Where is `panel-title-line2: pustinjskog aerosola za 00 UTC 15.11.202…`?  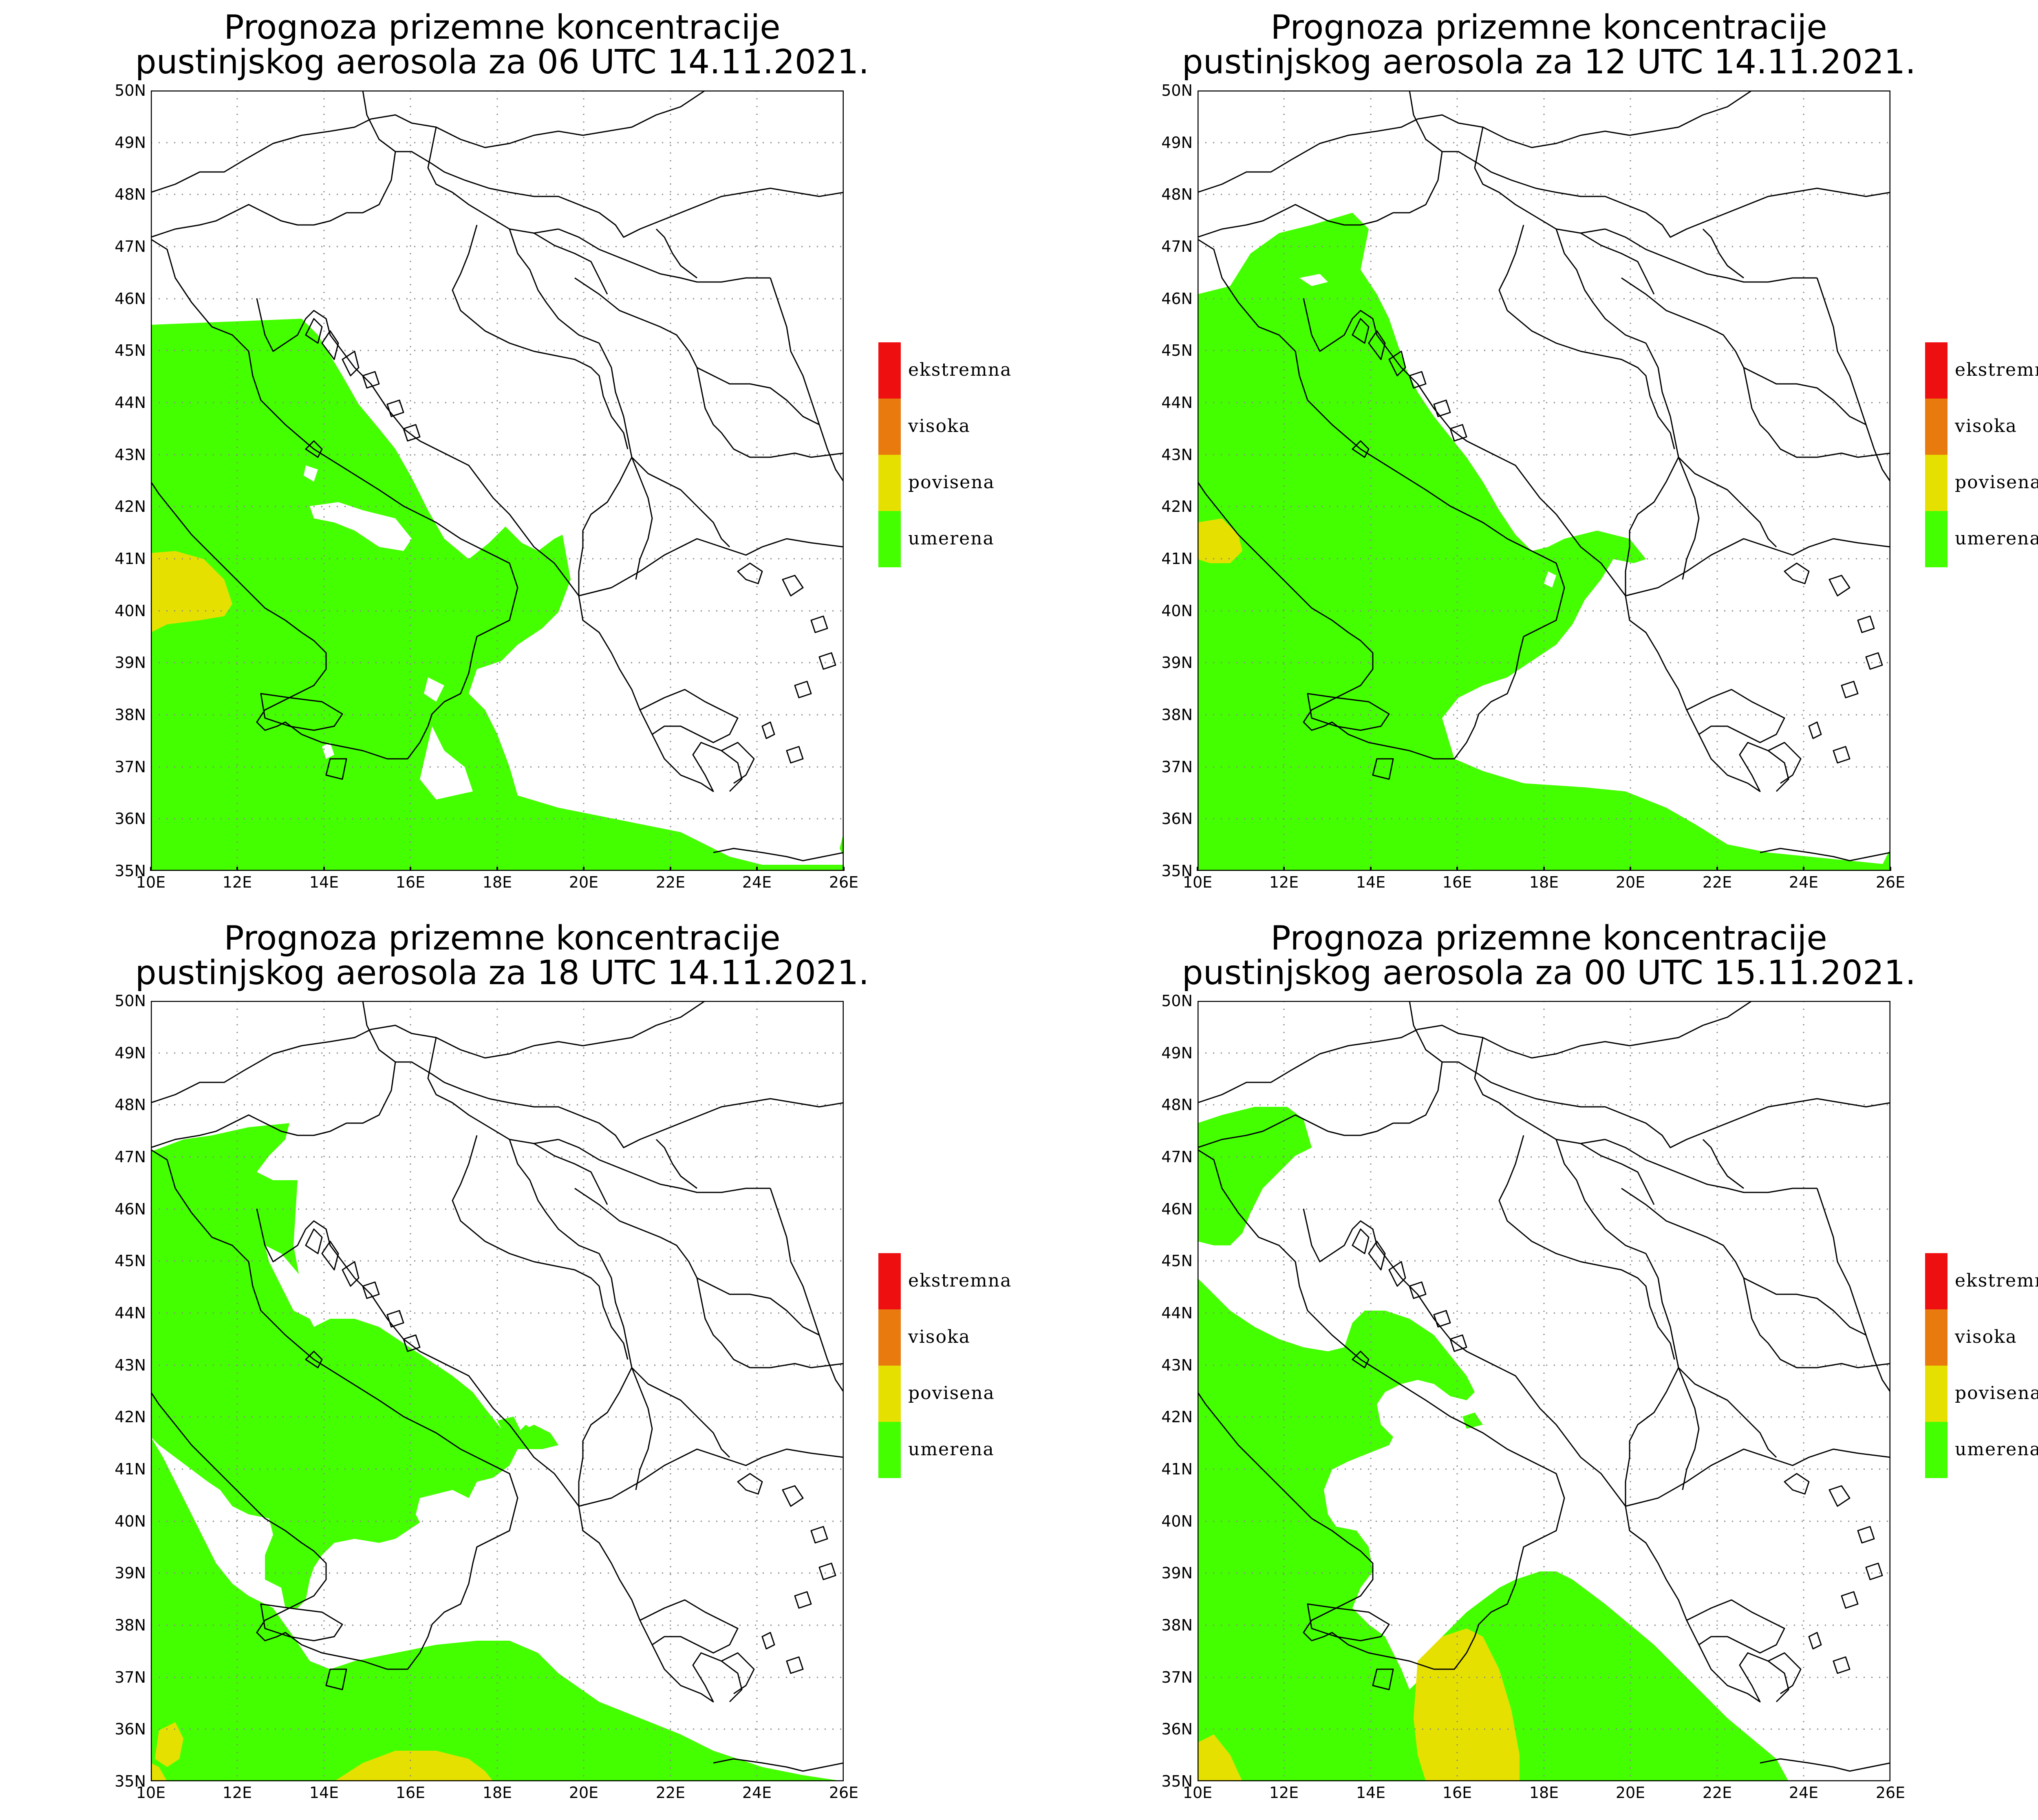
panel-title-line2: pustinjskog aerosola za 00 UTC 15.11.202… is located at coordinates (1549, 973).